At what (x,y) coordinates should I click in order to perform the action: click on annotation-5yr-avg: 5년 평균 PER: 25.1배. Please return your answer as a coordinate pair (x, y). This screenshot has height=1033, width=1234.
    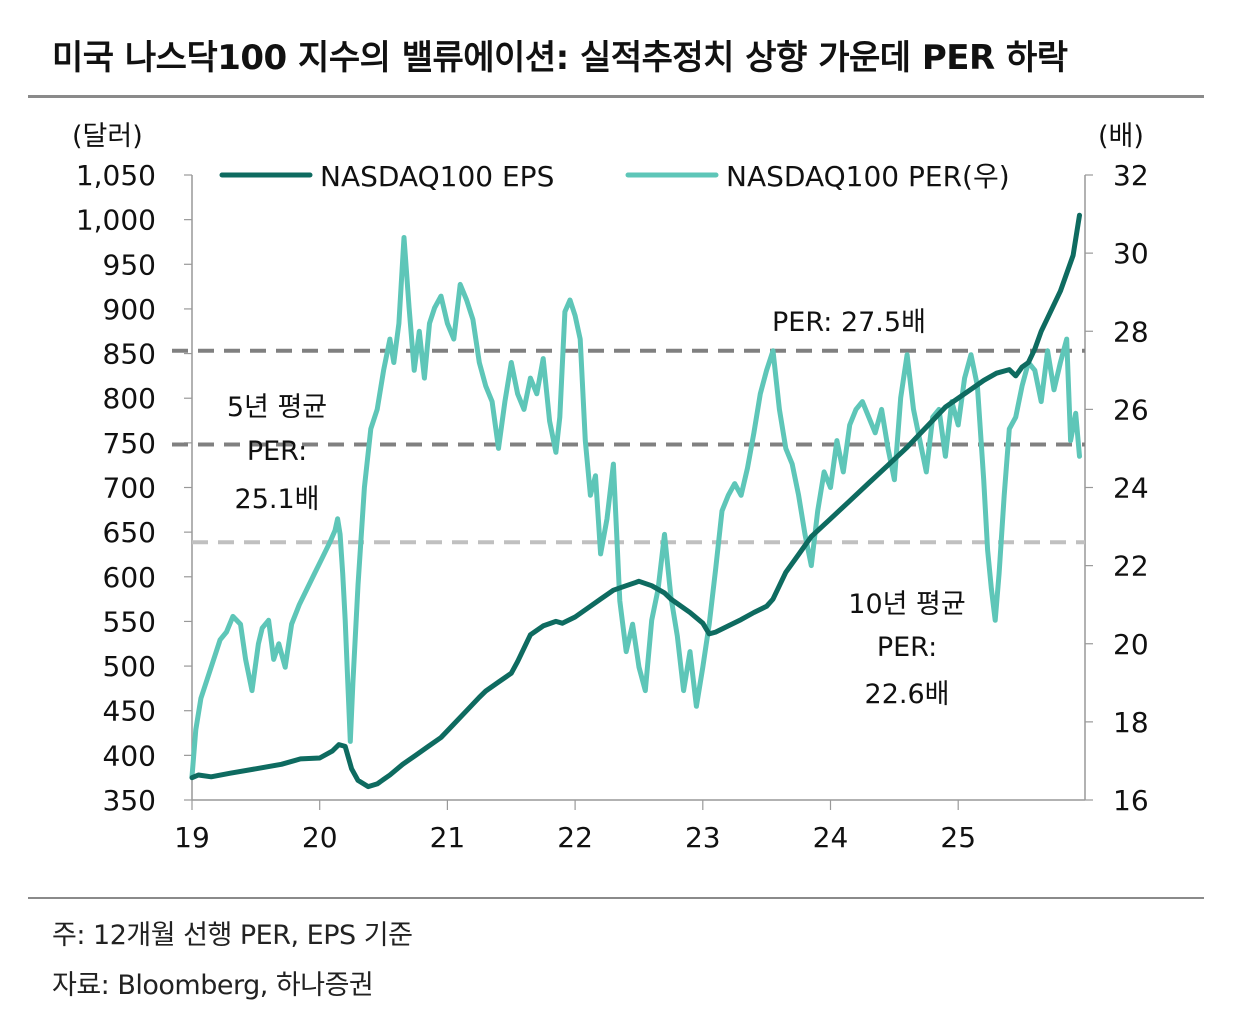
    Looking at the image, I should click on (277, 453).